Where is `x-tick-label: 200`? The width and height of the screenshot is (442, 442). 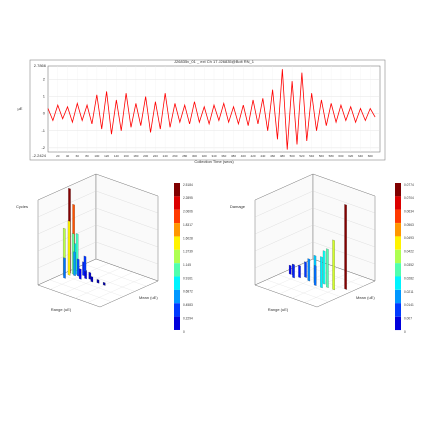
x-tick-label: 200 is located at coordinates (145, 156).